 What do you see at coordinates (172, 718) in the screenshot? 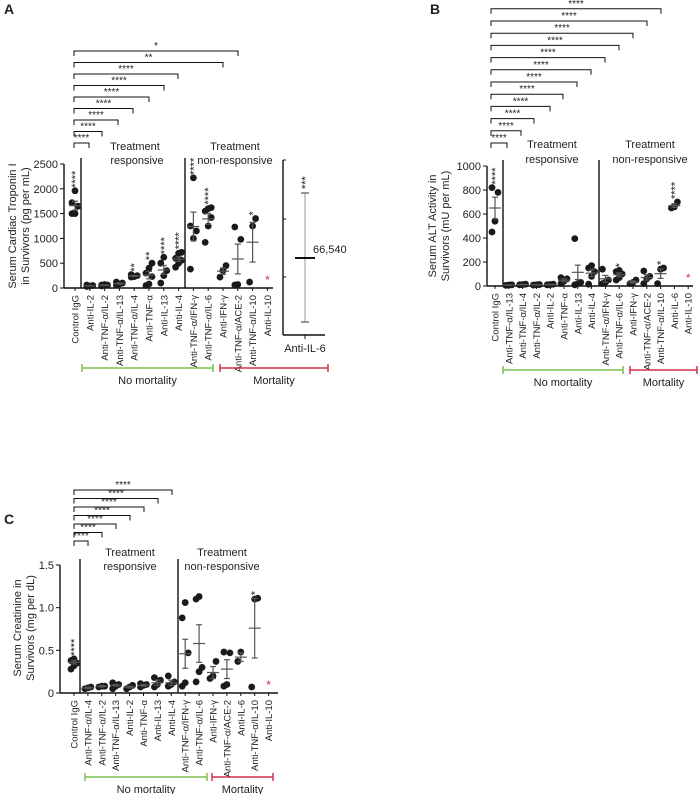
I see `category-label: Anti-IL-4` at bounding box center [172, 718].